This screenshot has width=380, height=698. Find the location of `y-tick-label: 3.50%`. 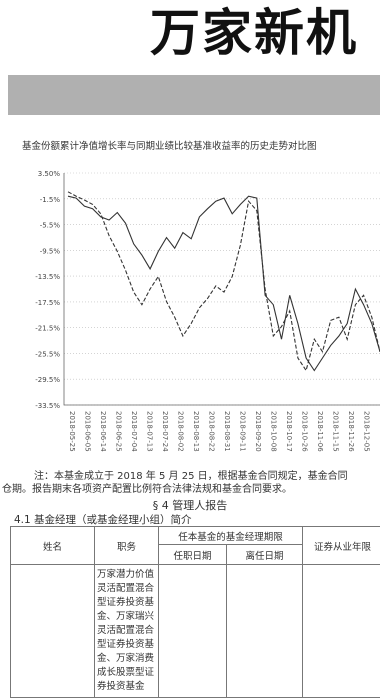

y-tick-label: 3.50% is located at coordinates (49, 174).